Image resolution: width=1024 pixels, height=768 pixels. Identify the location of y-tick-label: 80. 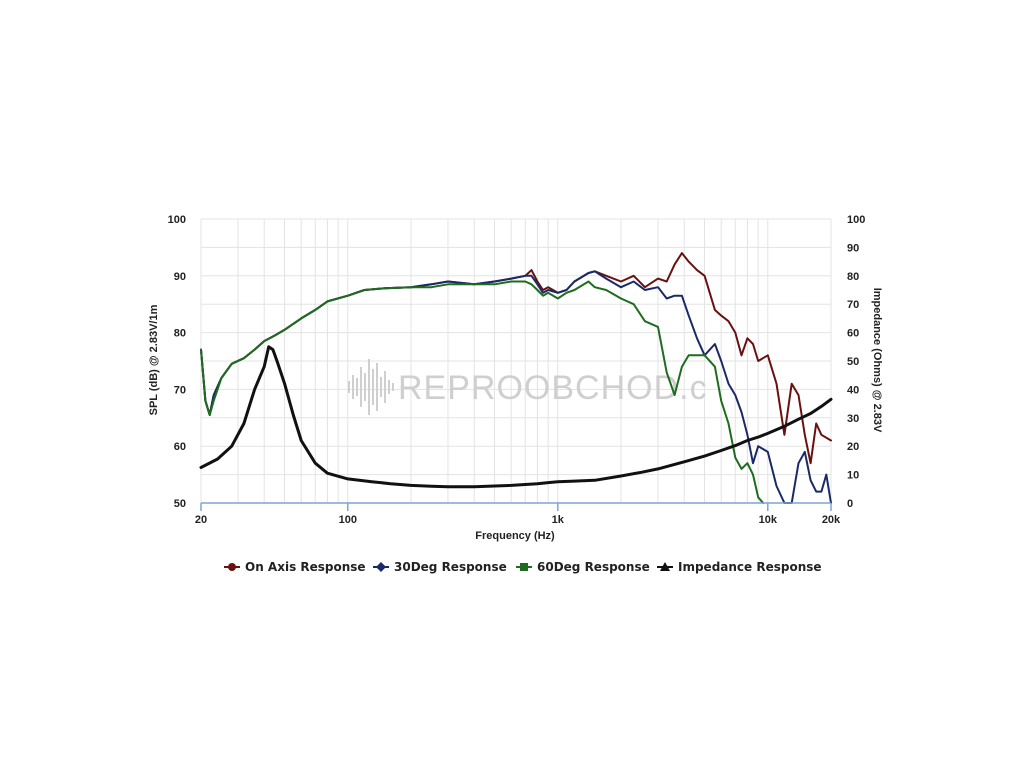
(180, 334).